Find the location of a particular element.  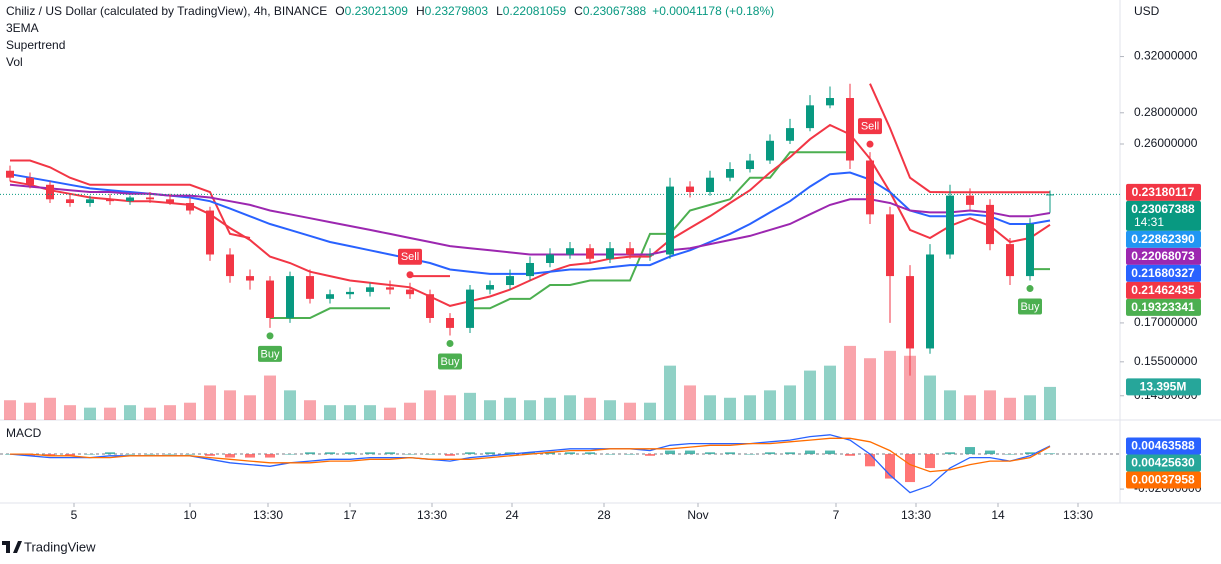

indicator-name: 3EMA is located at coordinates (22, 28).